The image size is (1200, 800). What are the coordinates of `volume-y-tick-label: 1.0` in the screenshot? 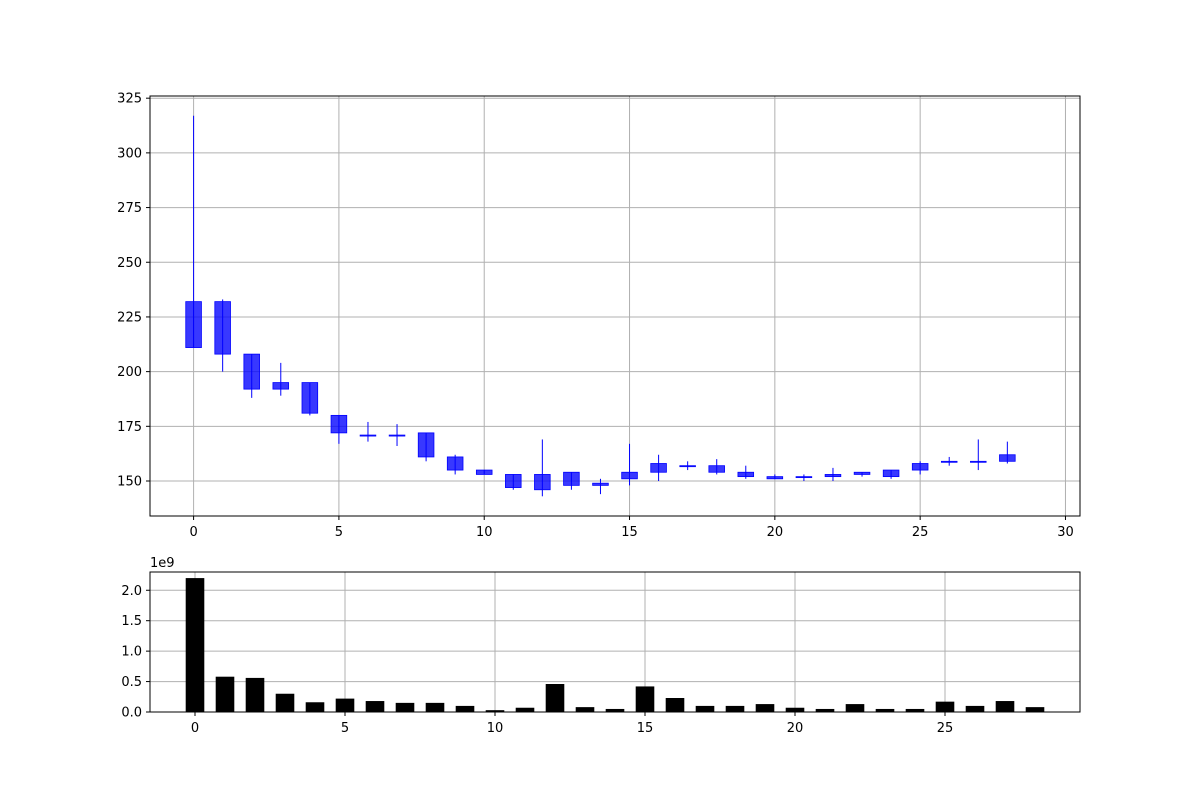 It's located at (131, 652).